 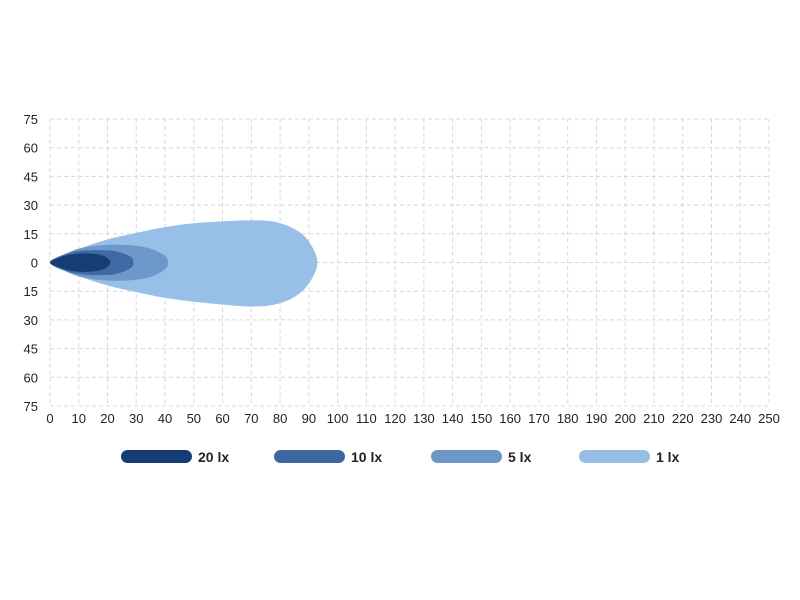 What do you see at coordinates (510, 418) in the screenshot?
I see `x-tick-label: 160` at bounding box center [510, 418].